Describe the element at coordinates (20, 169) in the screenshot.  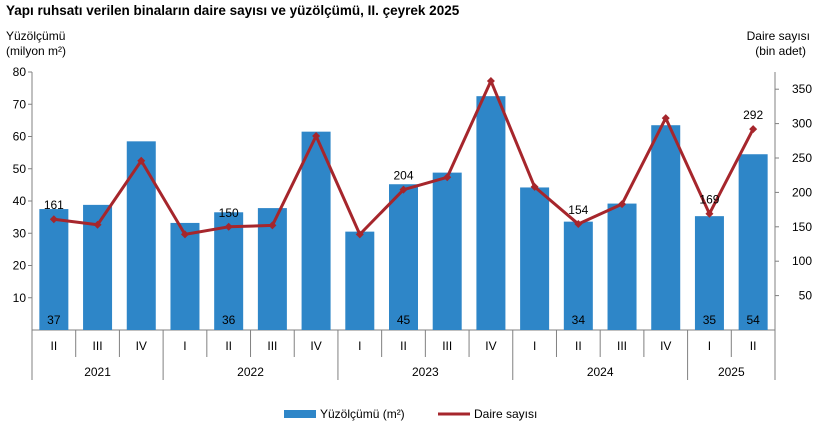
I see `left-tick-label: 50` at that location.